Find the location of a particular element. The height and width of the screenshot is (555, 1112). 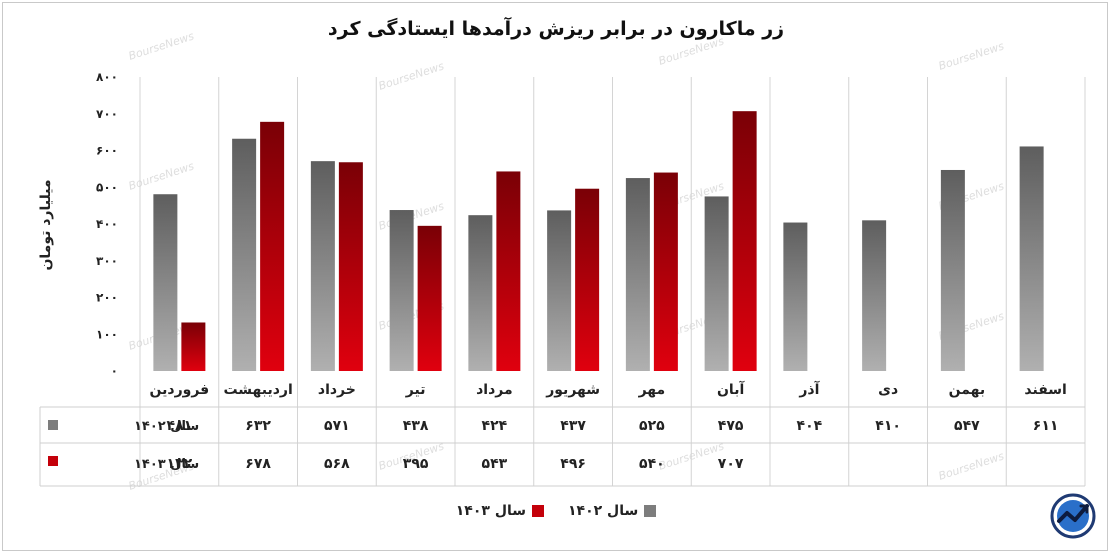

y-tick-label: ۱۰۰ is located at coordinates (107, 334).